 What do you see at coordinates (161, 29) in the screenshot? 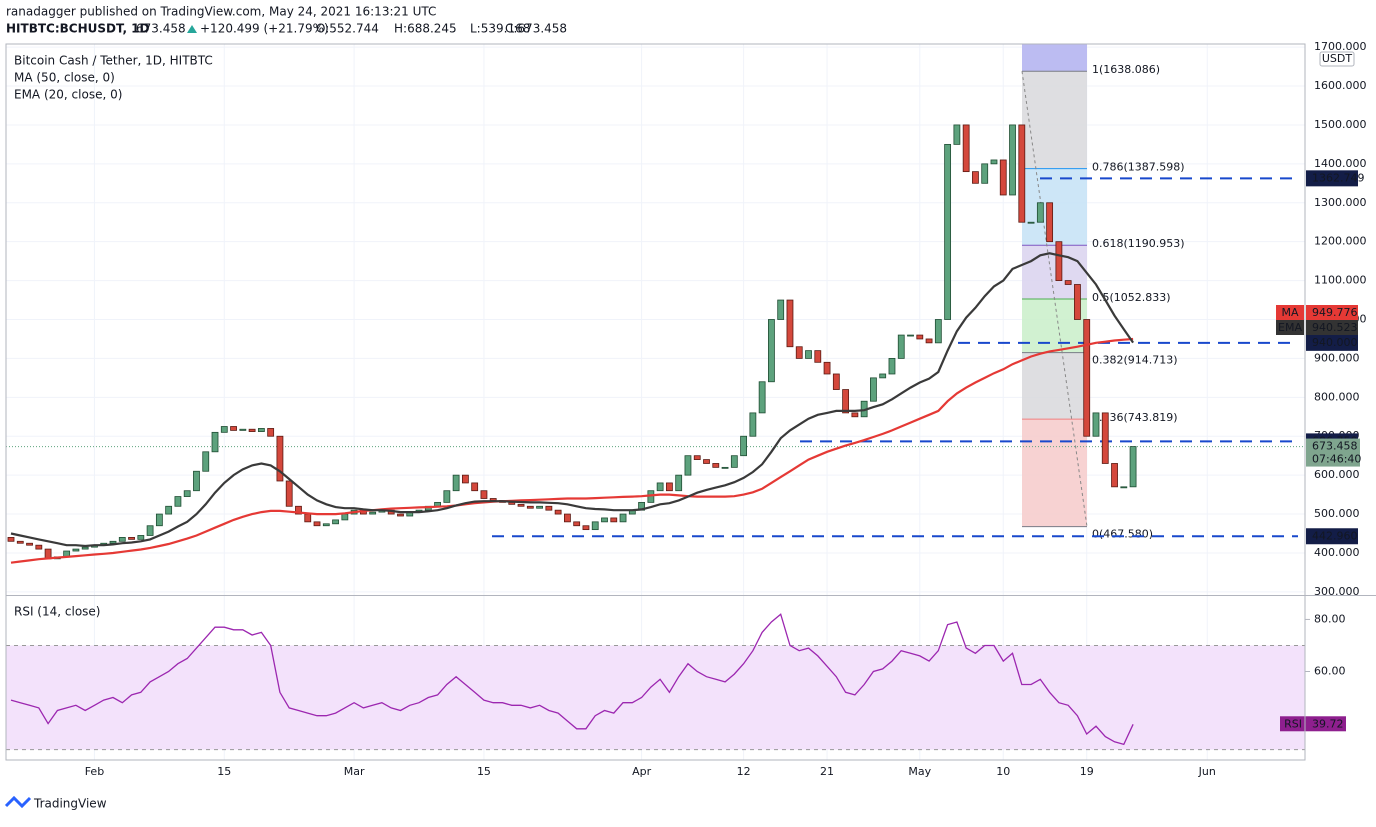
I see `last-price: 673.458` at bounding box center [161, 29].